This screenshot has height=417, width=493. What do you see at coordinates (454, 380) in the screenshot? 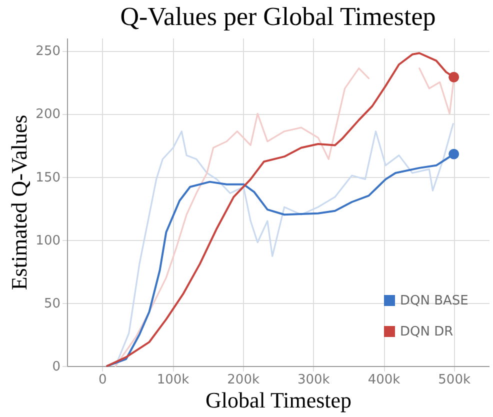
I see `x-tick-label: 500k` at bounding box center [454, 380].